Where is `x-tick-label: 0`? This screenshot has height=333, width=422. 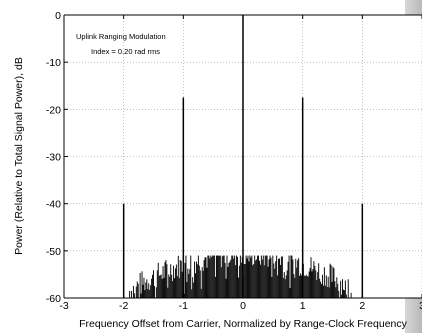
x-tick-label: 0 is located at coordinates (243, 306).